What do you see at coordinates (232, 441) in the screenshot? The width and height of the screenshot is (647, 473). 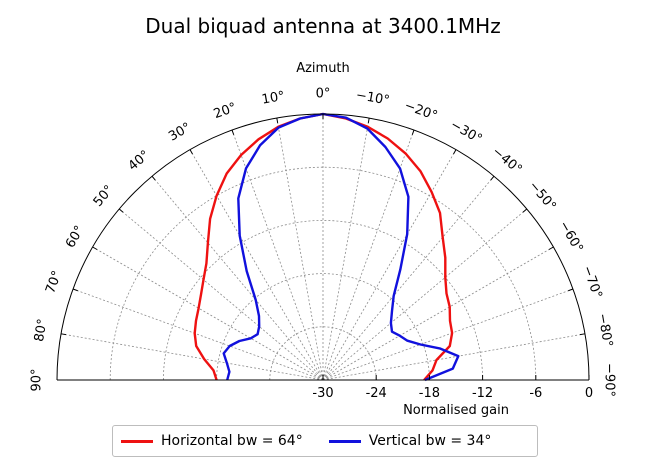 I see `legend-label-horizontal: Horizontal bw = 64°` at bounding box center [232, 441].